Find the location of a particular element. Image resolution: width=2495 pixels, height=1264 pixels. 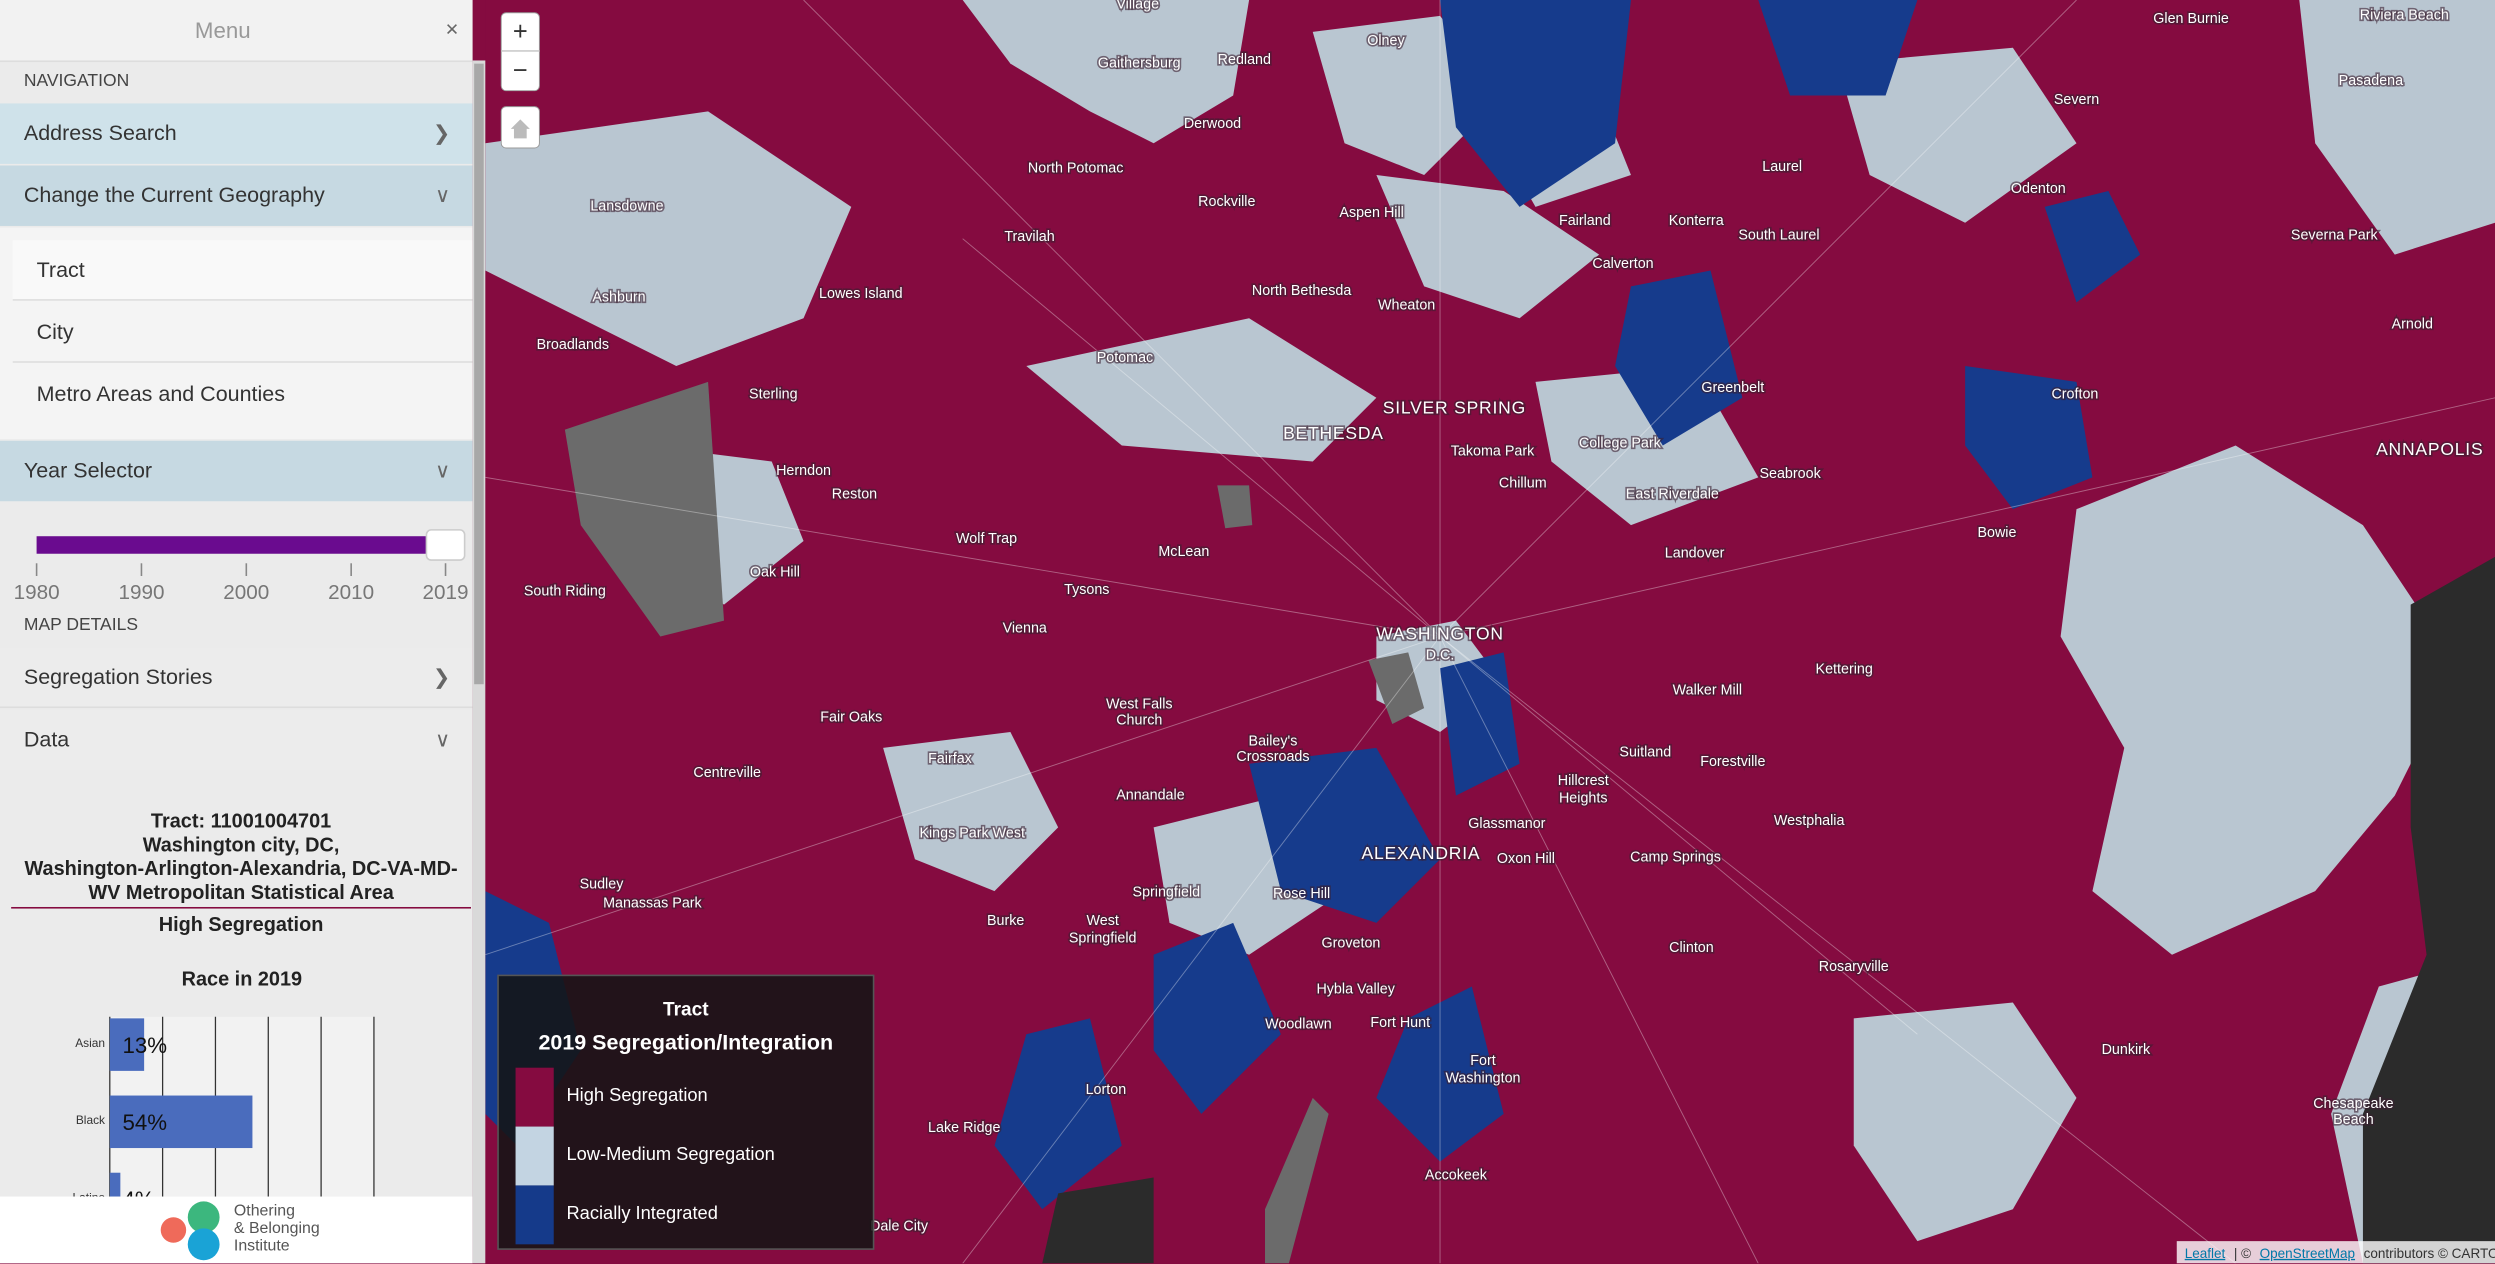

place-label: Chesapeake is located at coordinates (2353, 1104).